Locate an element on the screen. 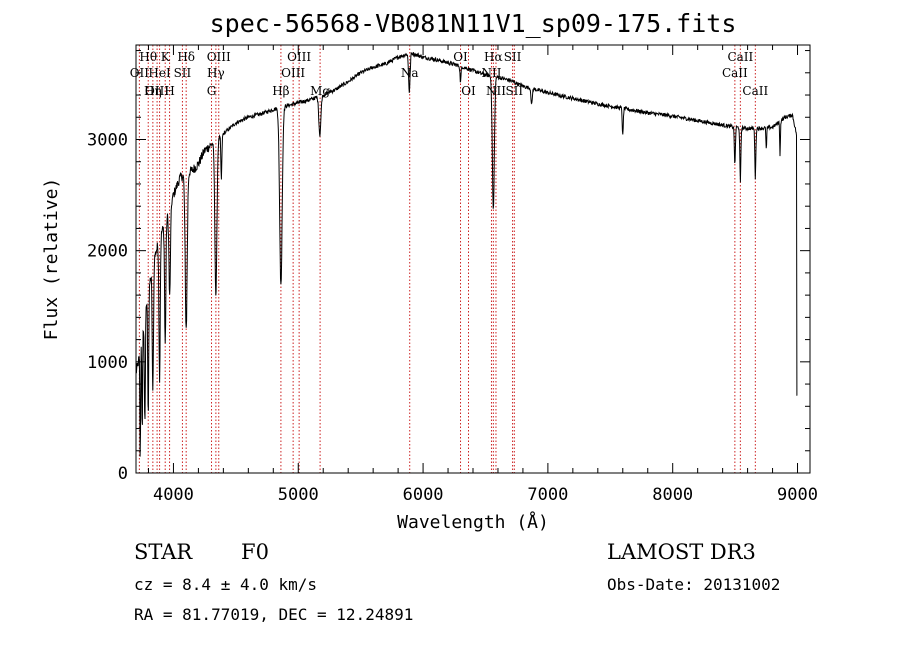 This screenshot has height=649, width=900. y-tick-label: 2000 is located at coordinates (107, 252).